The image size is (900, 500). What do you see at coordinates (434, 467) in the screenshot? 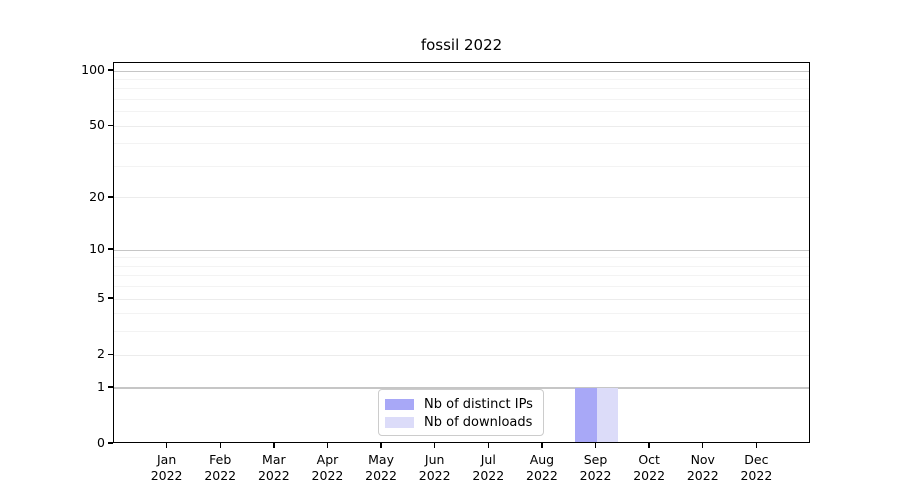
I see `x-tick-label-jun-2022: Jun 2022` at bounding box center [434, 467].